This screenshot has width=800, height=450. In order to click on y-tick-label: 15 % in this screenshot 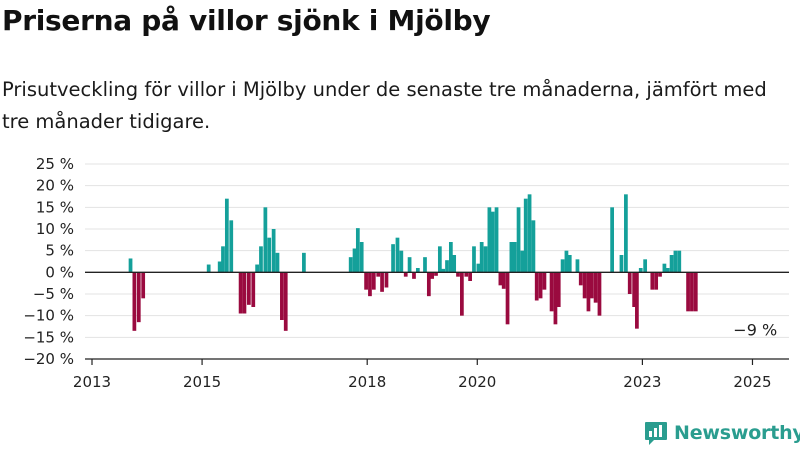, I will do `click(55, 207)`.